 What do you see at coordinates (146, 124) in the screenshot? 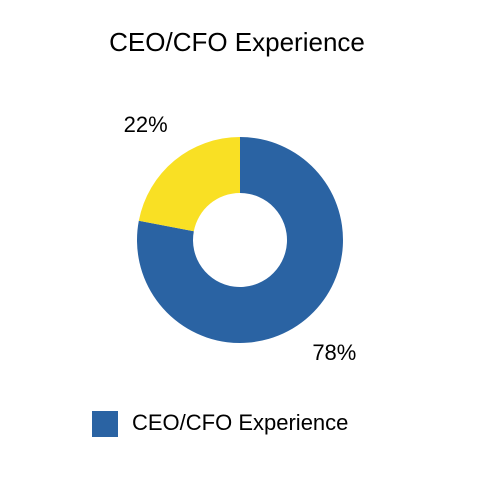
I see `data-label: 22%` at bounding box center [146, 124].